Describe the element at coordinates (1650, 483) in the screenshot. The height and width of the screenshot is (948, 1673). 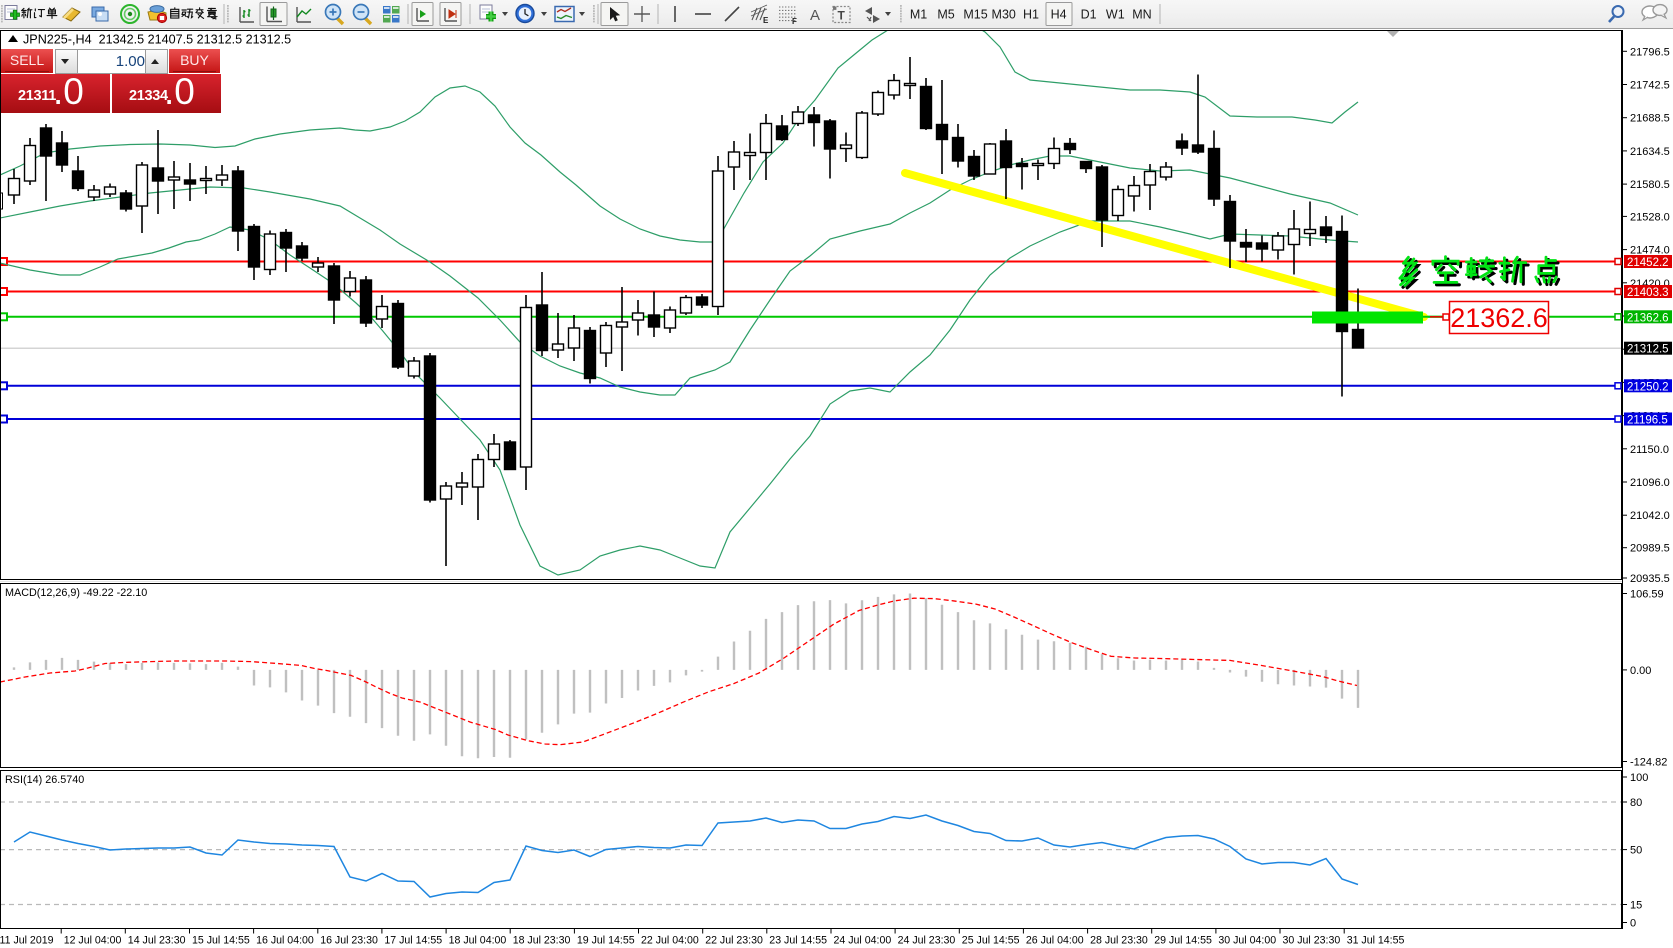
I see `svg-text: 21096.0` at that location.